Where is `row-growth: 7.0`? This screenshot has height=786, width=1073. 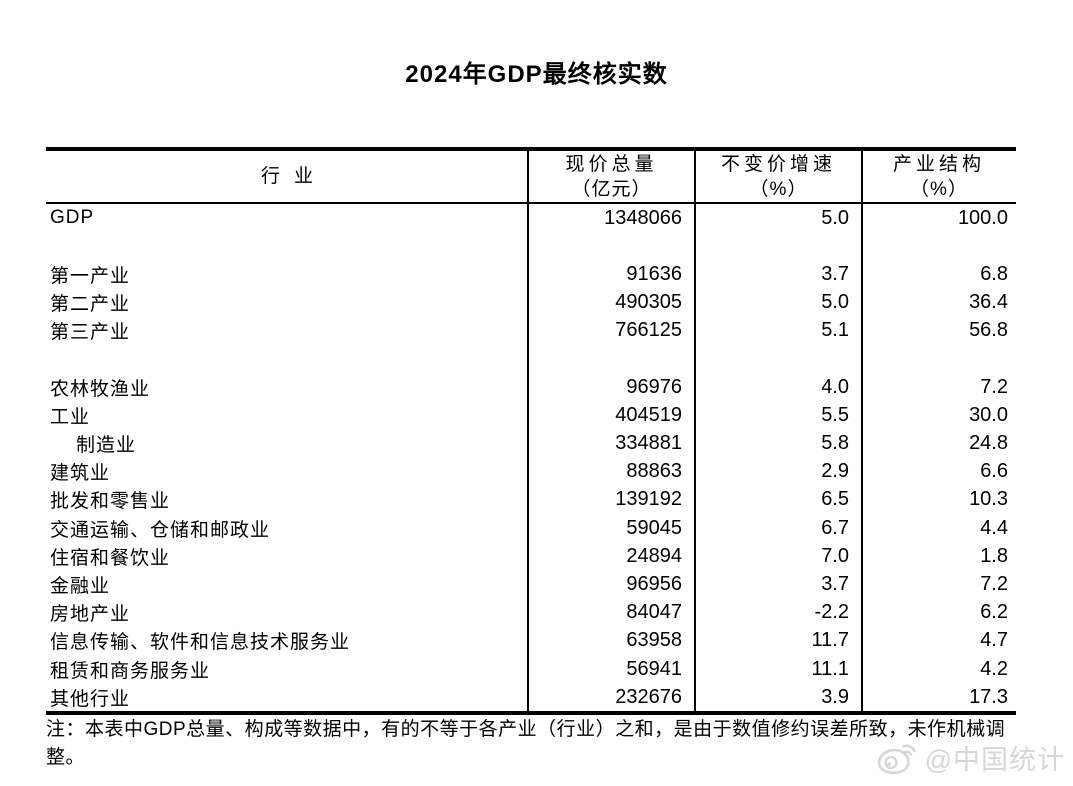 row-growth: 7.0 is located at coordinates (835, 555).